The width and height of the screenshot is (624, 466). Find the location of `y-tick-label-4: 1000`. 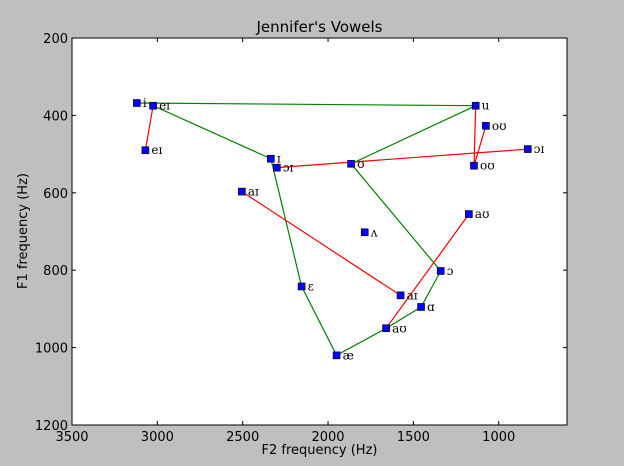

y-tick-label-4: 1000 is located at coordinates (51, 349).